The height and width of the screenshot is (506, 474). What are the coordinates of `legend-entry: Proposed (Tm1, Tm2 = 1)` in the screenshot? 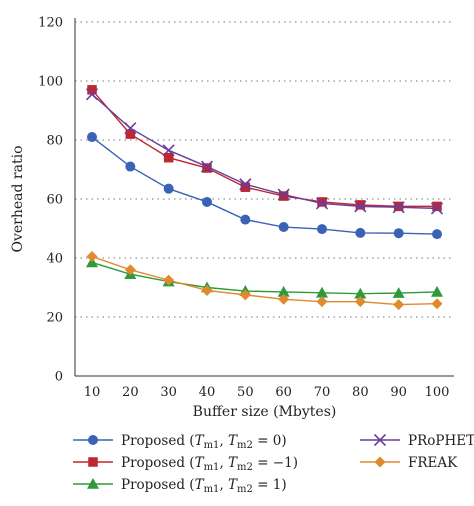 It's located at (180, 486).